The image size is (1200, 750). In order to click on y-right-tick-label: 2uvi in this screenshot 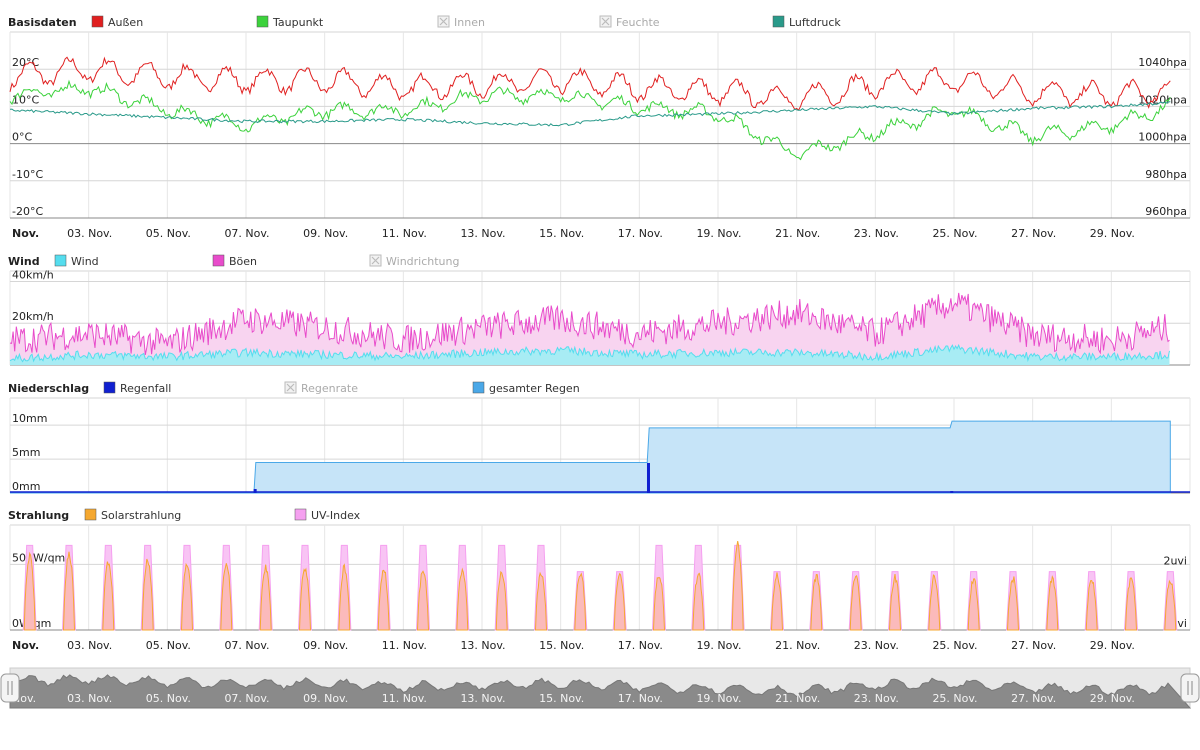, I will do `click(1175, 560)`.